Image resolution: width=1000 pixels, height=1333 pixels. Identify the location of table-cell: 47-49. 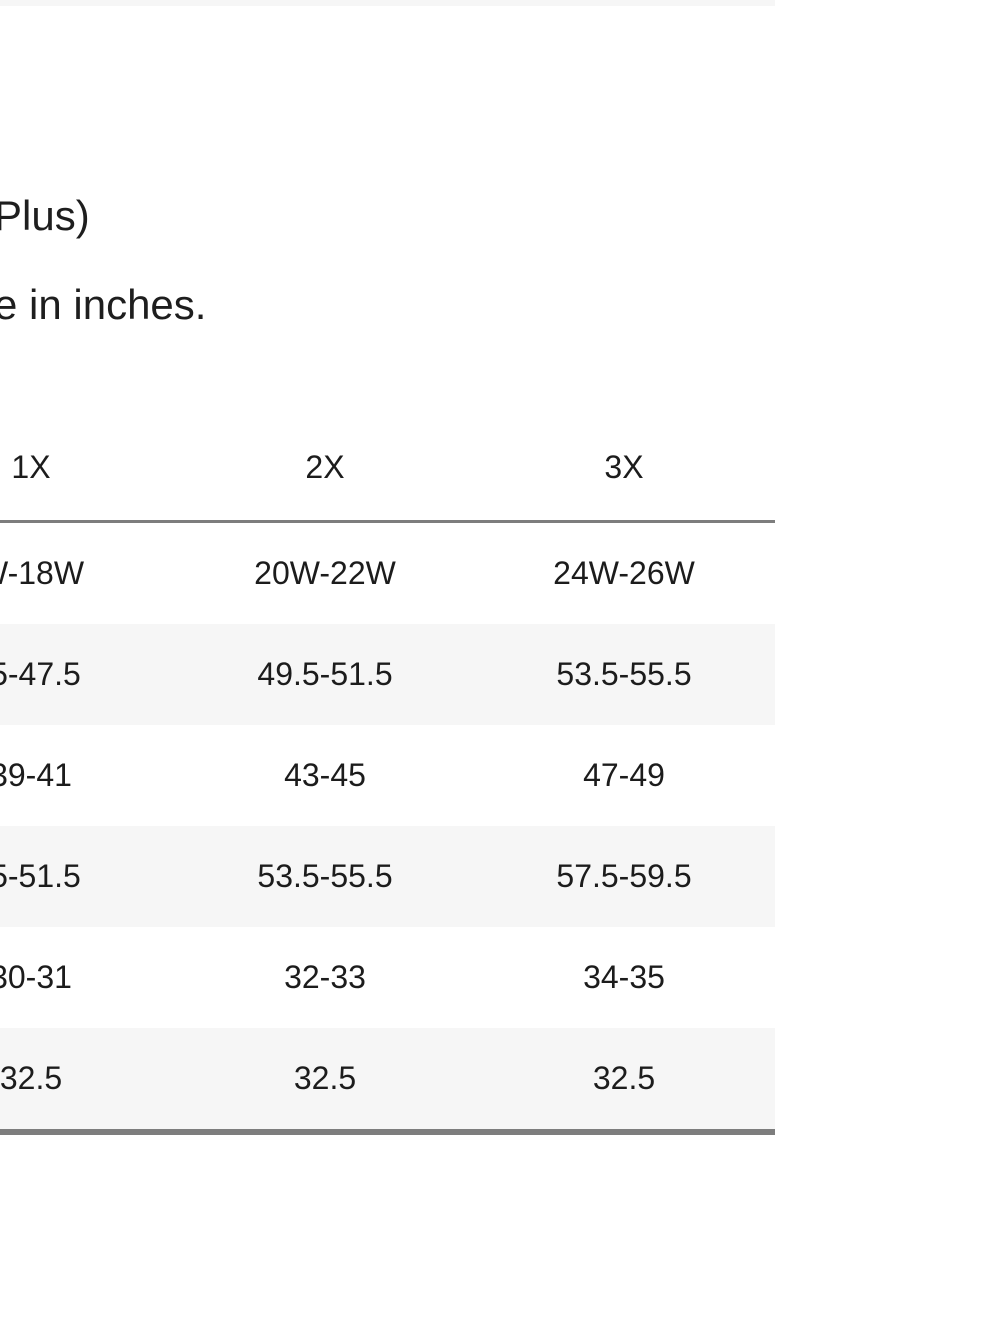
(624, 775).